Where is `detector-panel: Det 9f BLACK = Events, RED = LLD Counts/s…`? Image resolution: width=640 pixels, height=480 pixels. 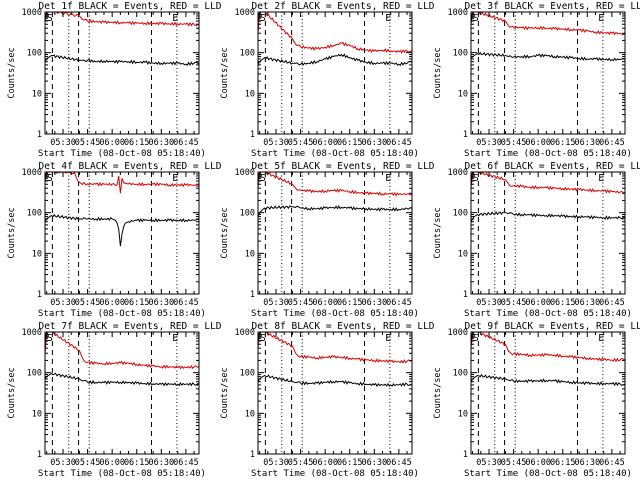 detector-panel: Det 9f BLACK = Events, RED = LLD Counts/s… is located at coordinates (536, 400).